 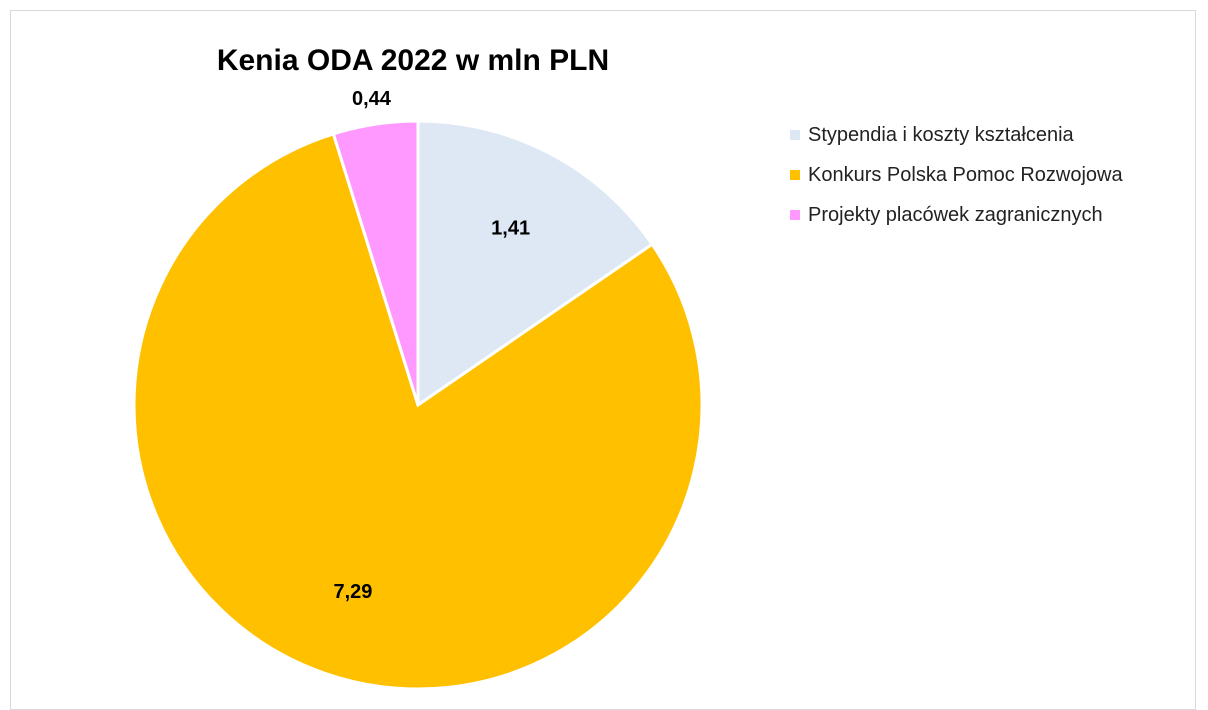 I want to click on legend-item: Projekty placówek zagranicznych, so click(x=980, y=215).